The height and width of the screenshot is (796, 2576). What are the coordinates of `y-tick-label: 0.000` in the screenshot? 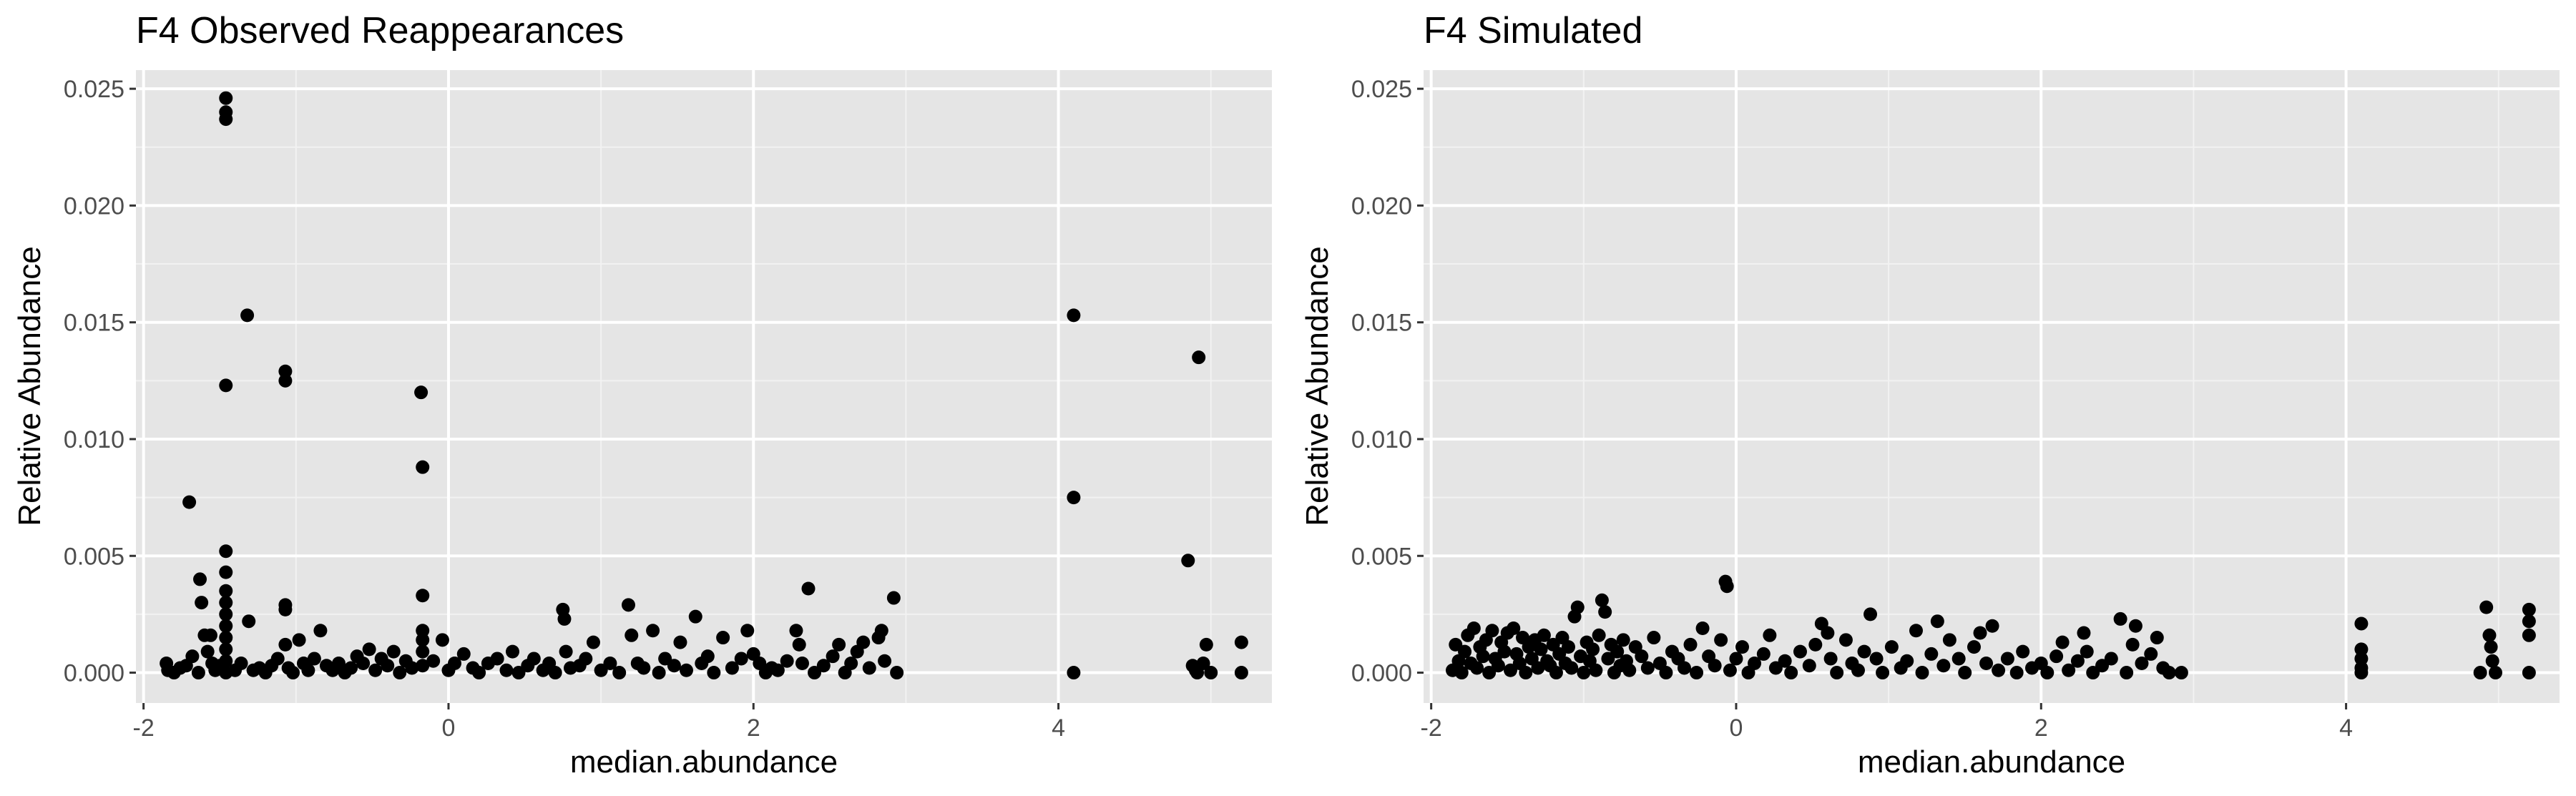 It's located at (94, 674).